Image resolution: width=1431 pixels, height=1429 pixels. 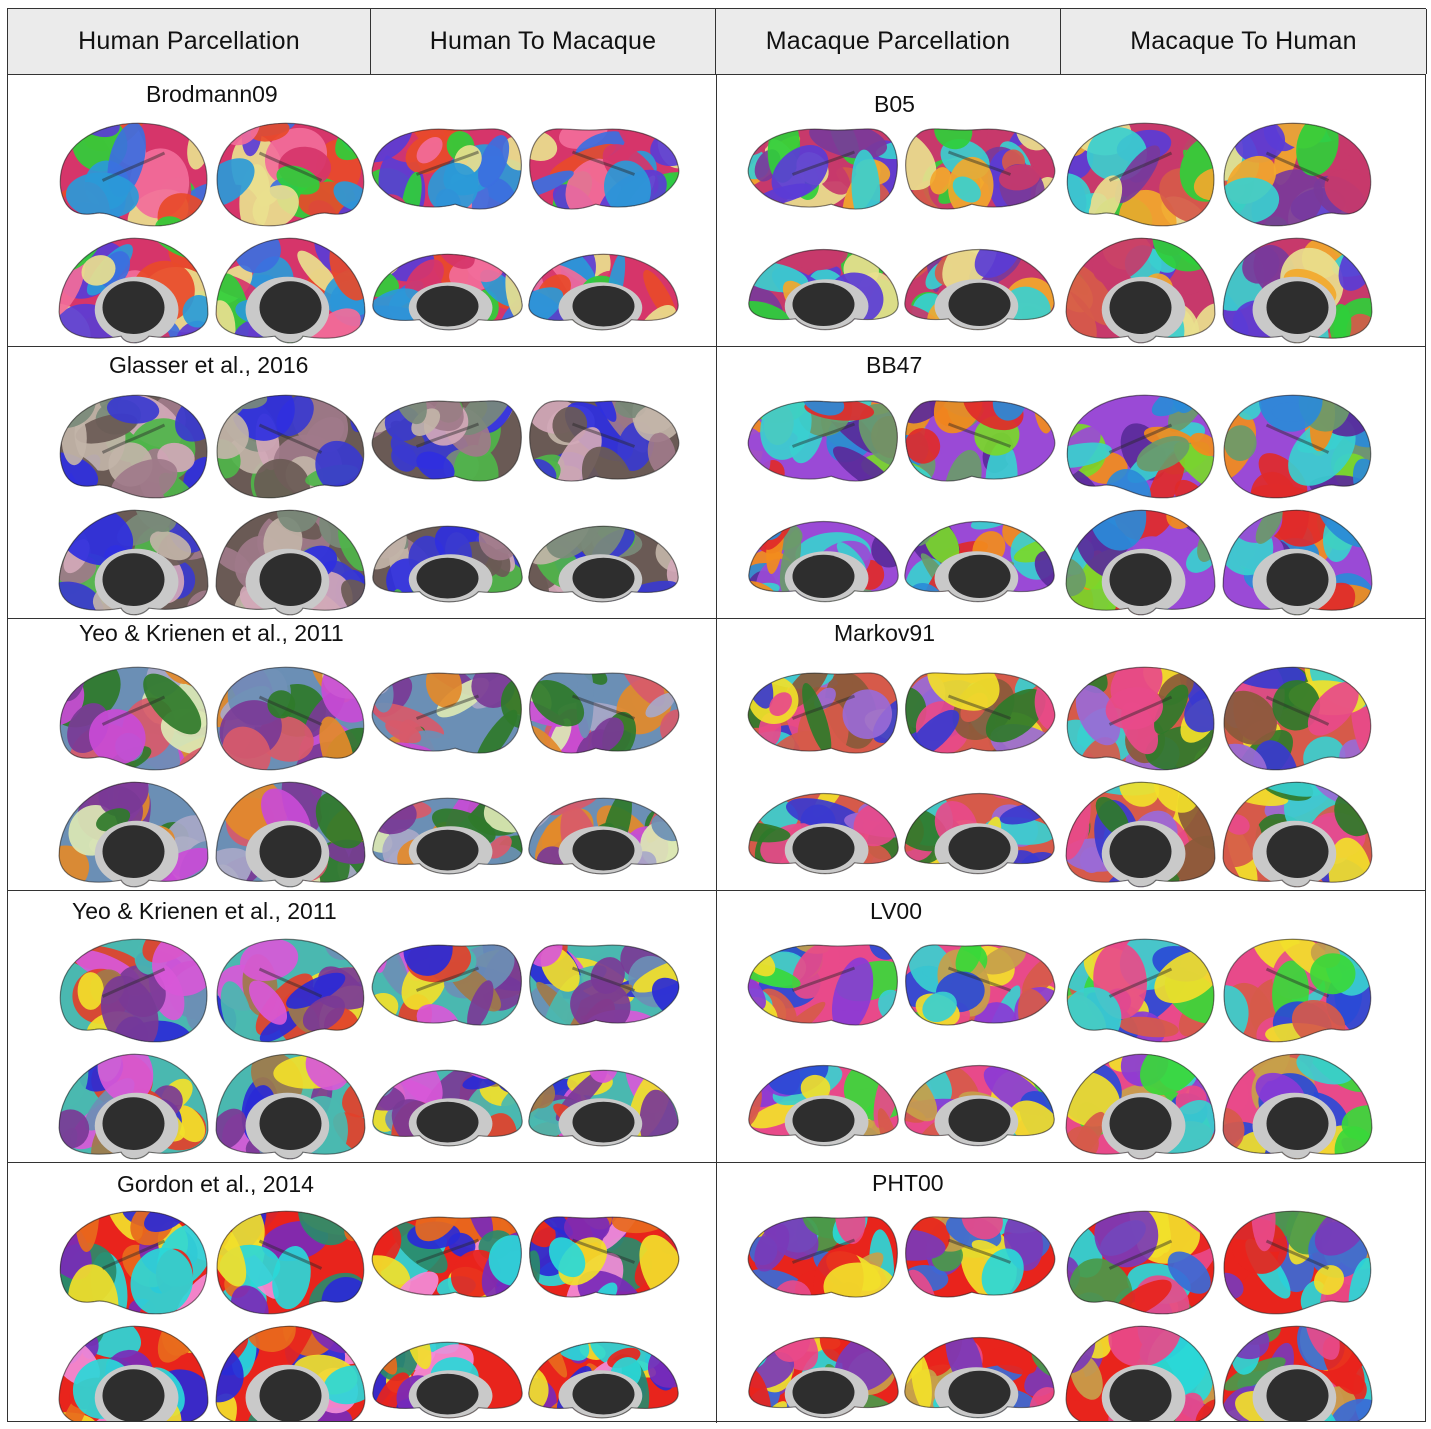 I want to click on macaque-atlas-label: LV00, so click(x=896, y=911).